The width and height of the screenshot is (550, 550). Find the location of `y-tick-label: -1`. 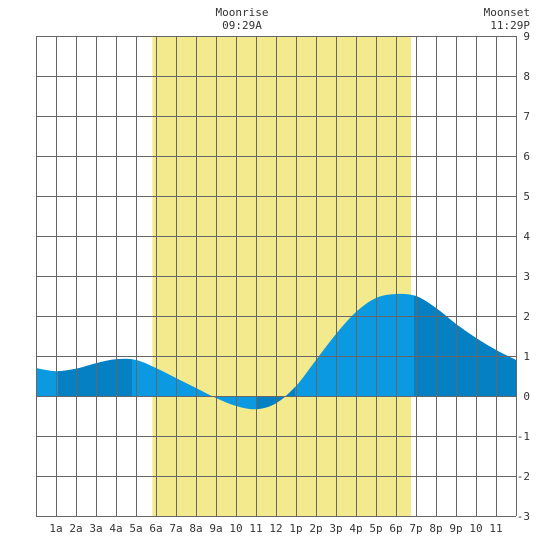

y-tick-label: -1 is located at coordinates (523, 436).